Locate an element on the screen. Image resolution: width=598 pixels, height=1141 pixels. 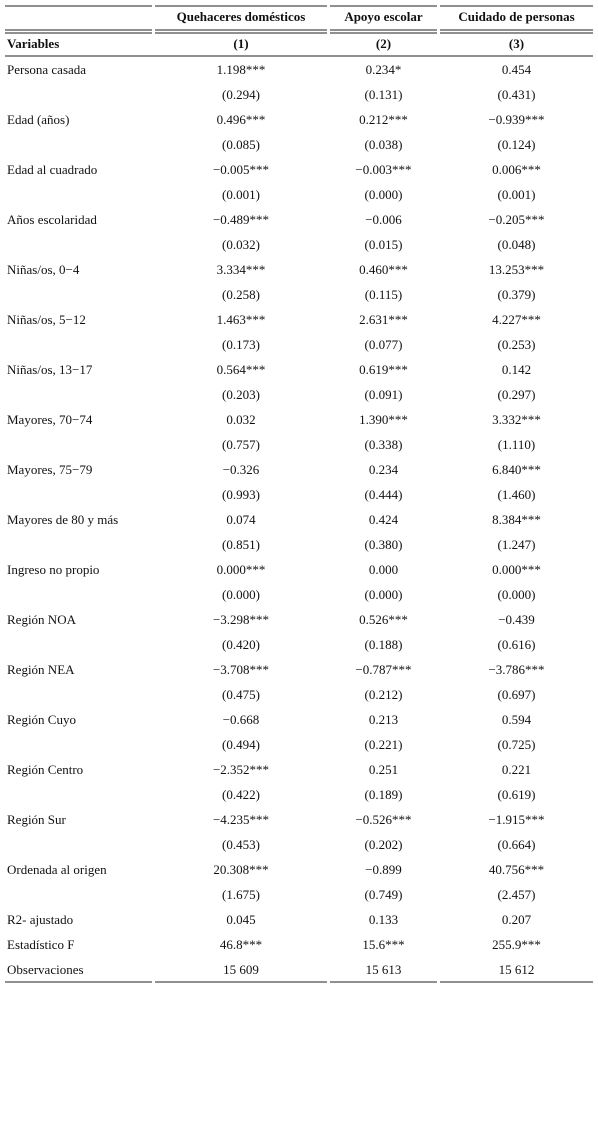
standard-error: (0.494) is located at coordinates (241, 744).